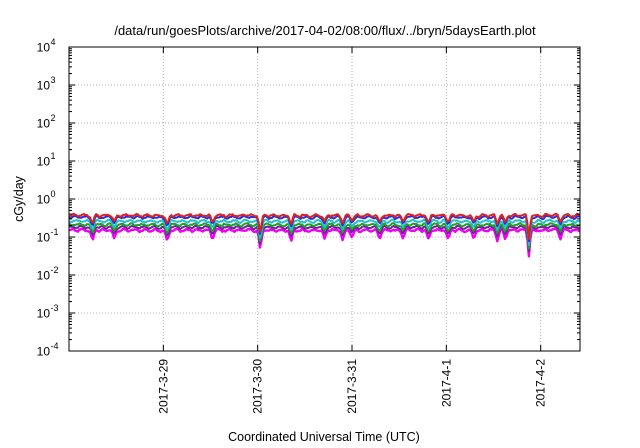 The width and height of the screenshot is (640, 448). I want to click on x-tick-label: 2017-3-29, so click(163, 386).